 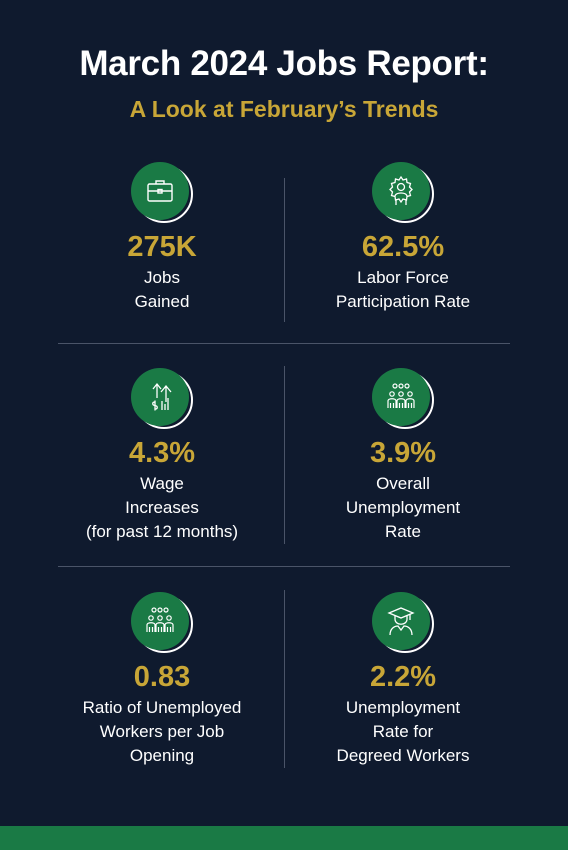 I want to click on page-subtitle: A Look at February’s Trends, so click(x=284, y=109).